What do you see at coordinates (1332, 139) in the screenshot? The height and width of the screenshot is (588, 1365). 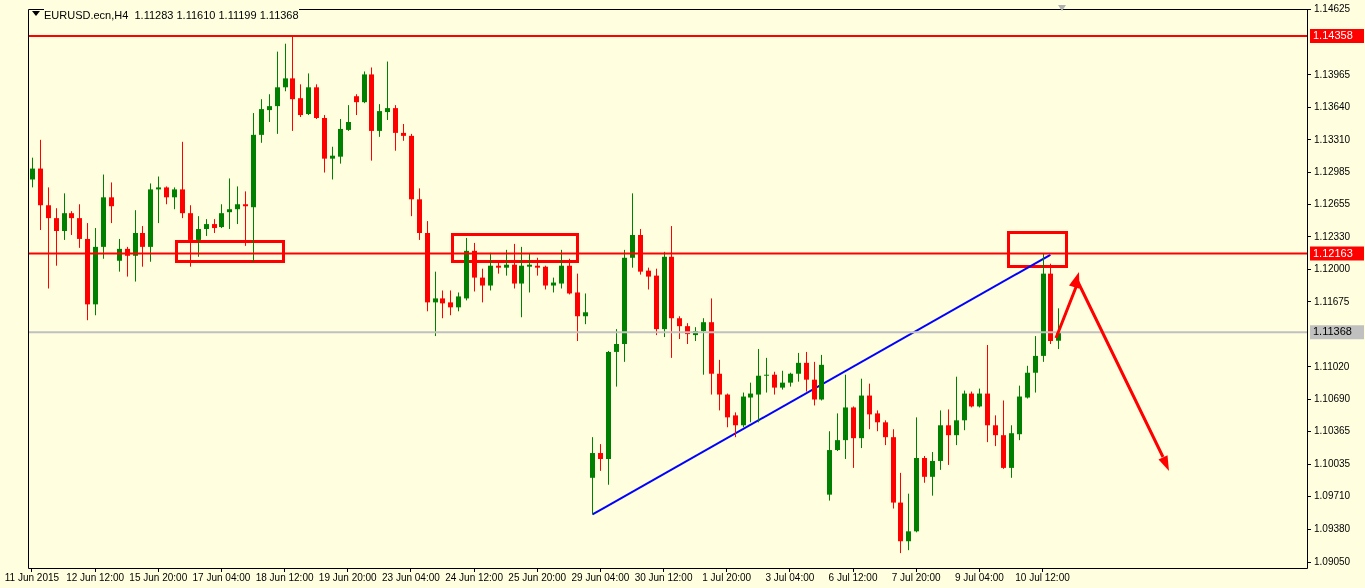 I see `y-tick-label: 1.13310` at bounding box center [1332, 139].